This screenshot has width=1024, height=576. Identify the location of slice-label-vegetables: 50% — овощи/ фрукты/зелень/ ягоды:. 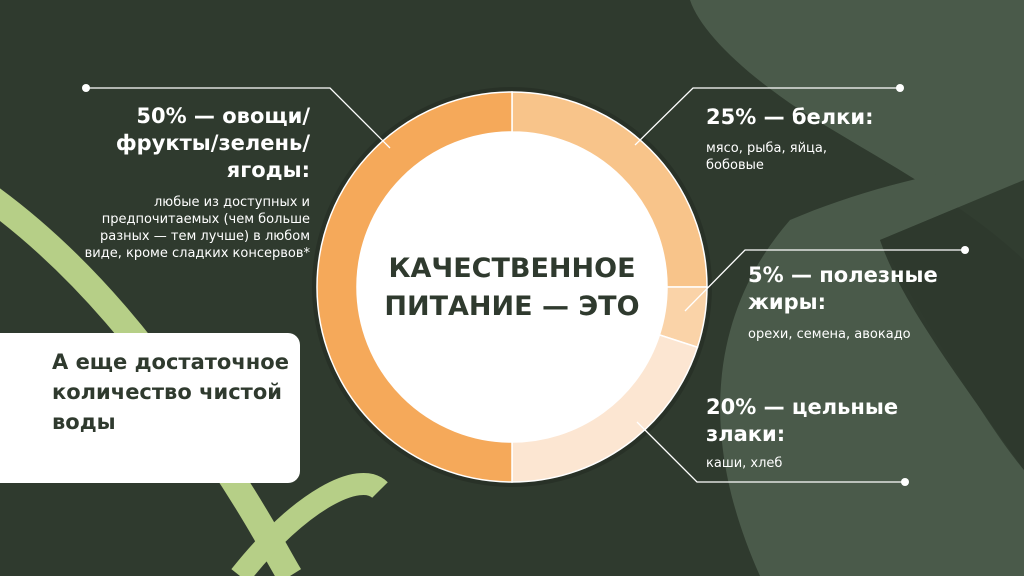
(212, 143).